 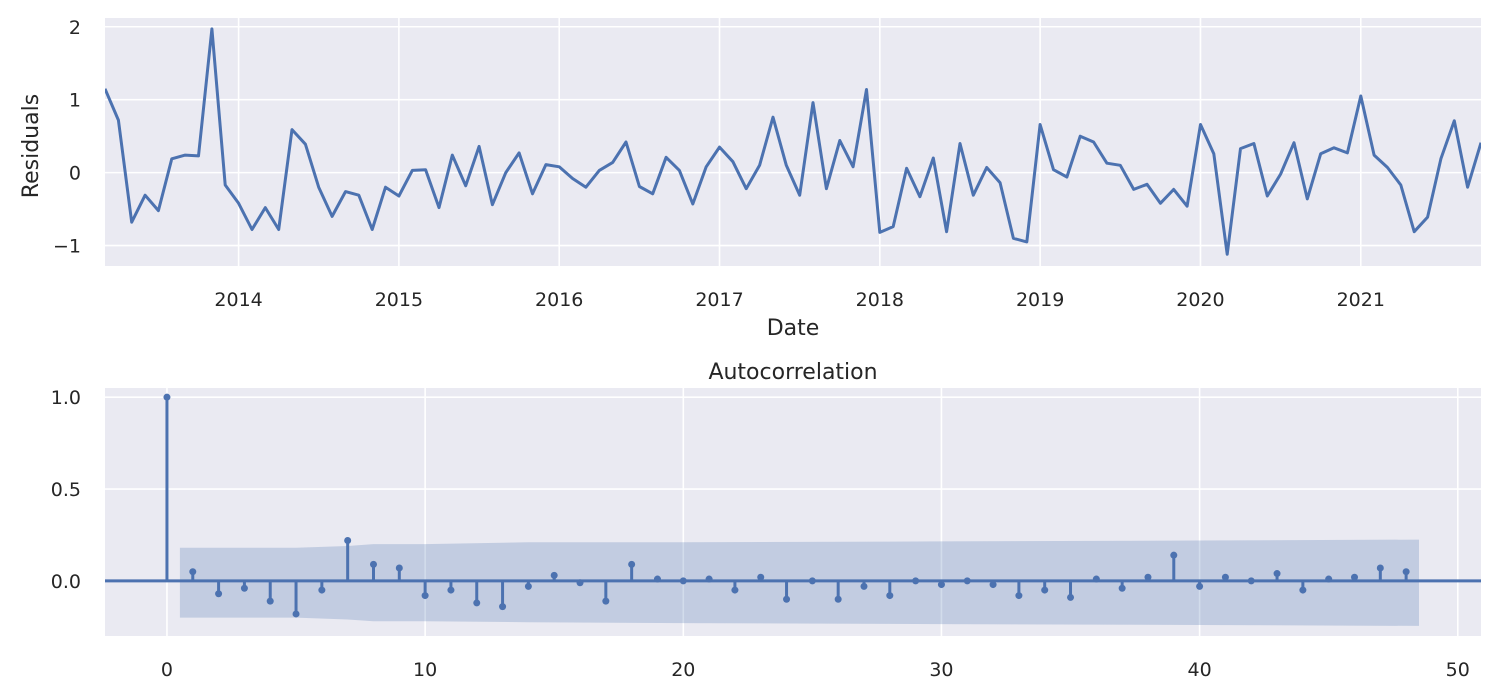 I want to click on residuals-x-tick-label: 2018, so click(x=880, y=300).